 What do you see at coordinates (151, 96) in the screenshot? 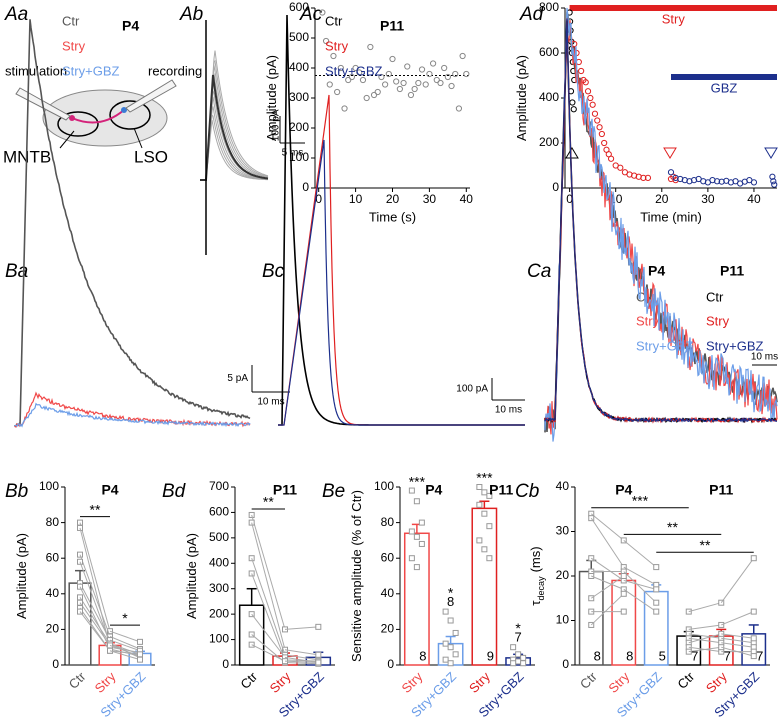
I see `rec-pipette` at bounding box center [151, 96].